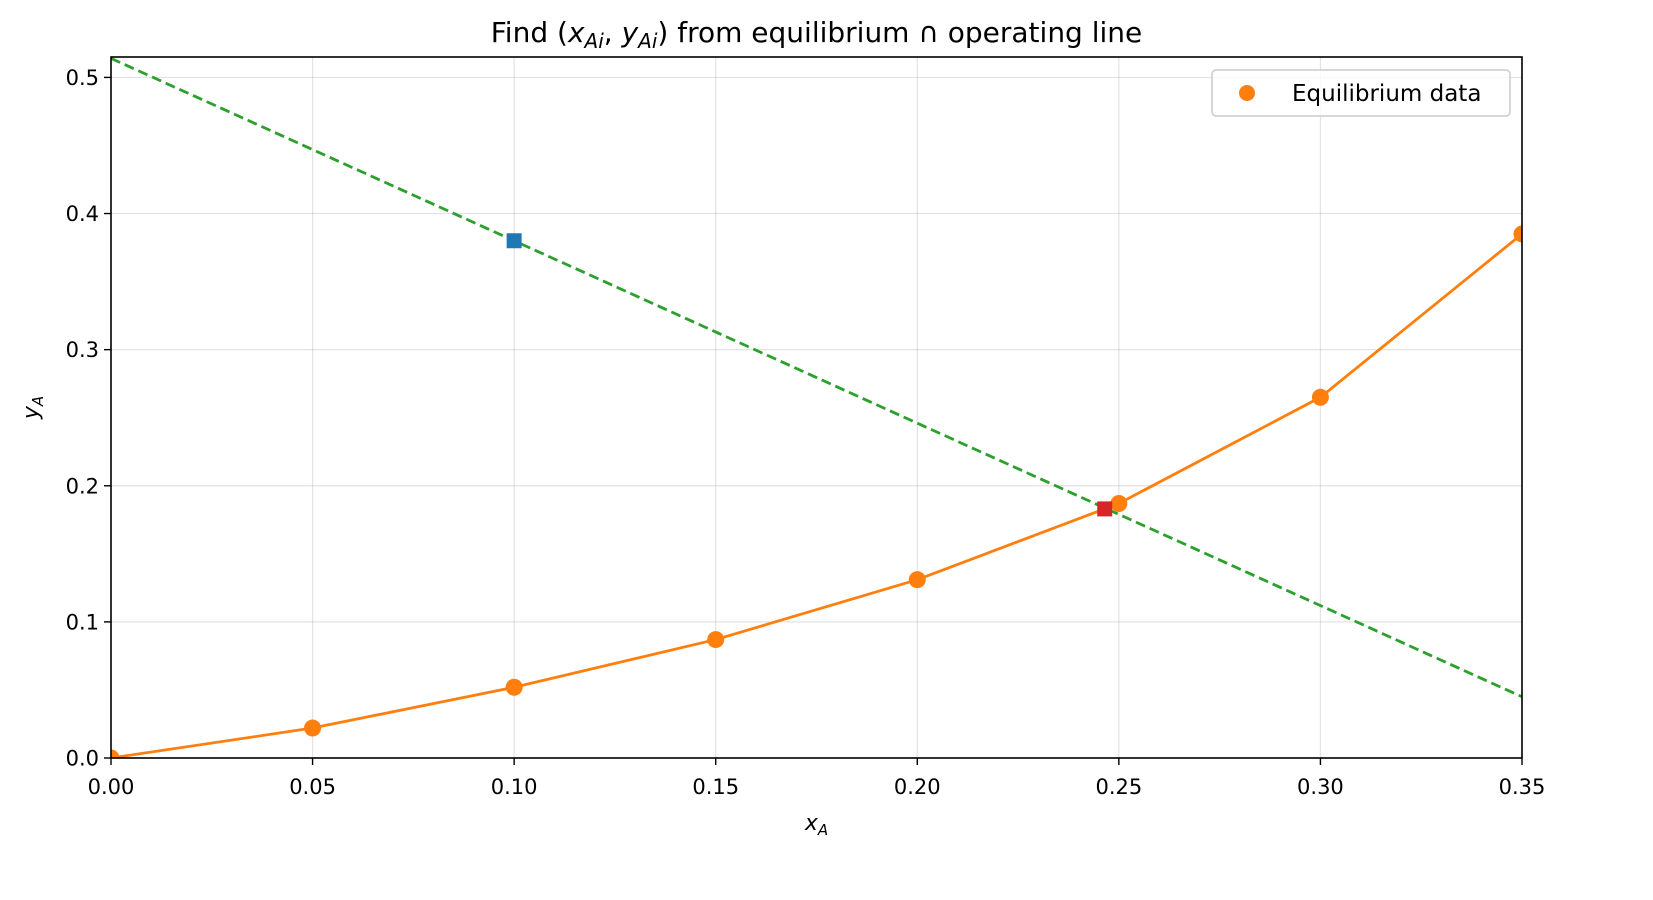 The image size is (1653, 900). I want to click on x-axis-label-subscript: A, so click(822, 830).